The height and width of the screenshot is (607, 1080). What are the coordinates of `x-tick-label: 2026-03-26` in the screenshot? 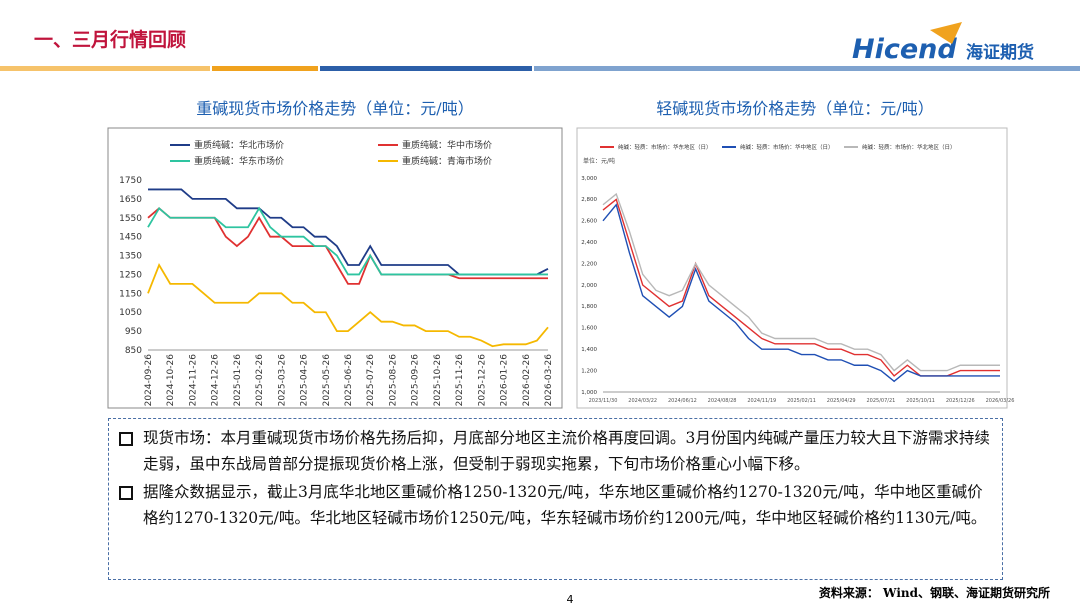 It's located at (549, 380).